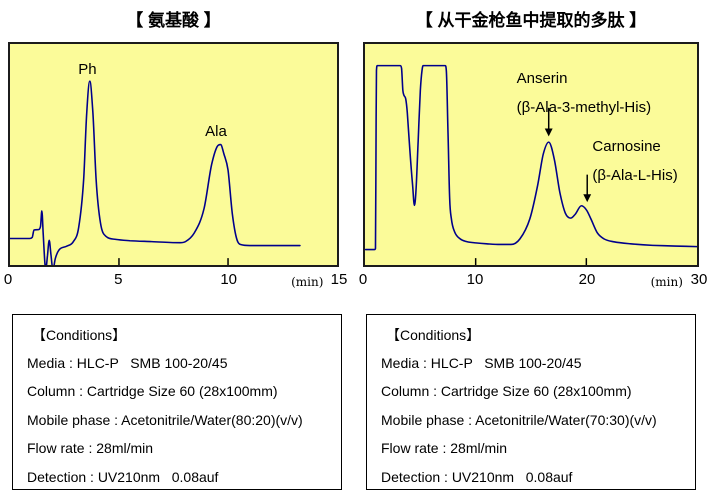 The height and width of the screenshot is (502, 715). I want to click on x-tick-label: 15, so click(339, 279).